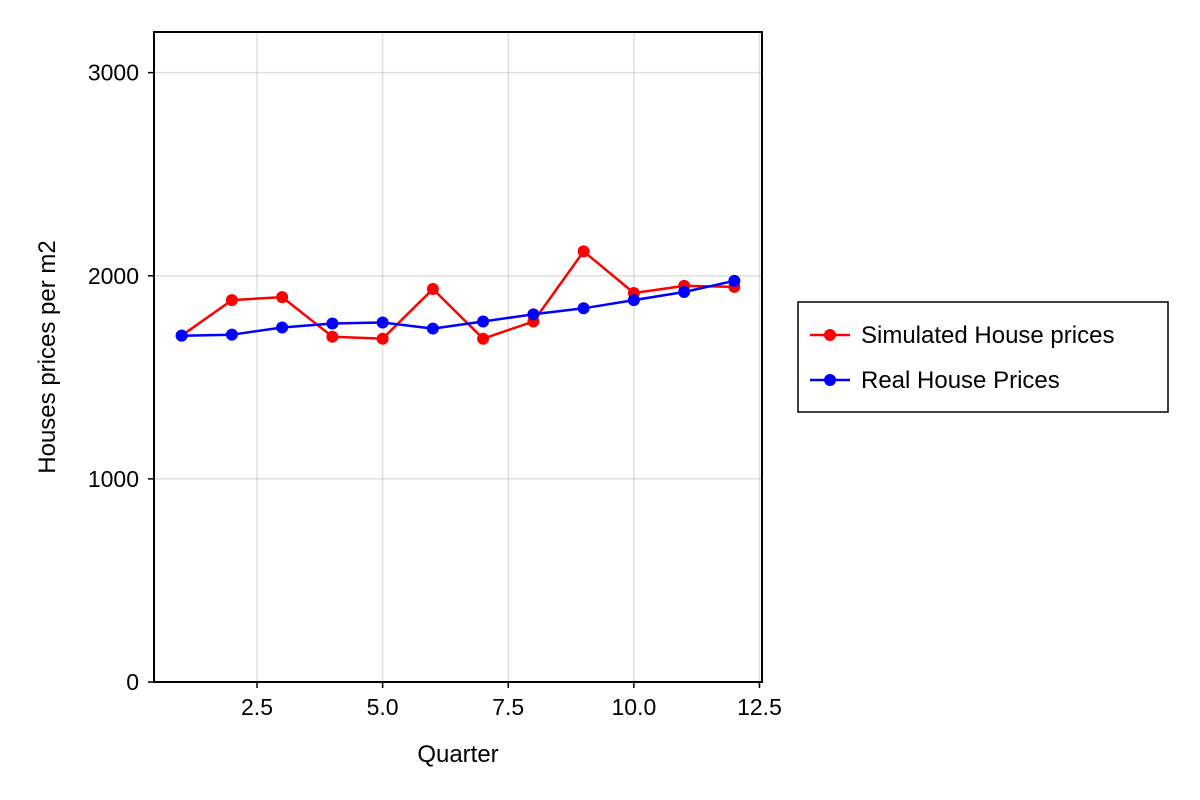  What do you see at coordinates (508, 707) in the screenshot?
I see `x-tick-label: 7.5` at bounding box center [508, 707].